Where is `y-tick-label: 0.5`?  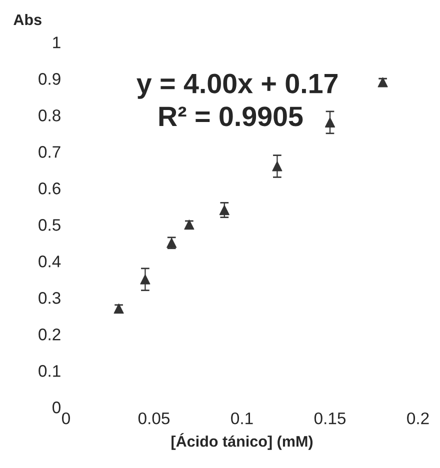 y-tick-label: 0.5 is located at coordinates (49, 225).